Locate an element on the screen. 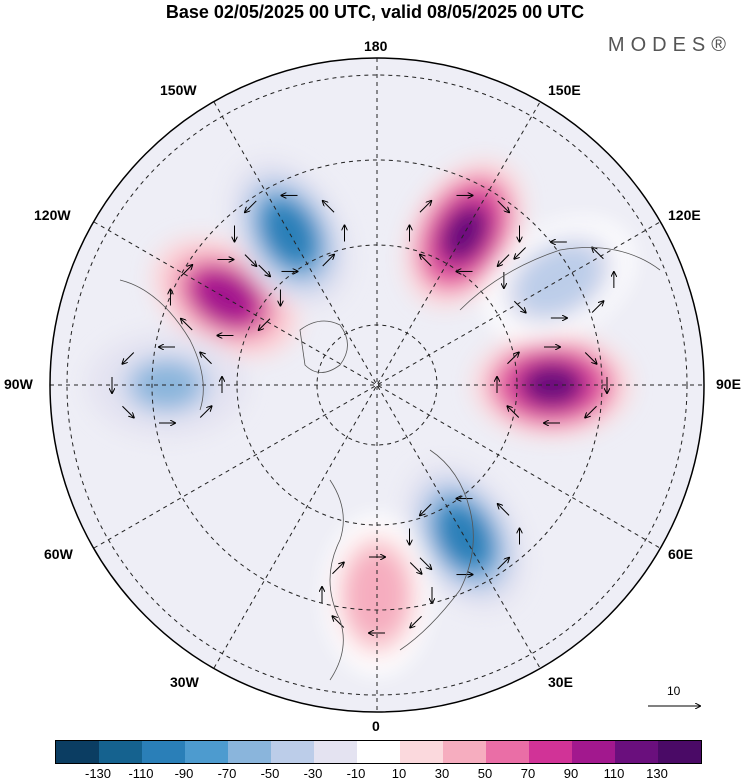 The height and width of the screenshot is (783, 750). colorbar-tick-label: 90 is located at coordinates (571, 773).